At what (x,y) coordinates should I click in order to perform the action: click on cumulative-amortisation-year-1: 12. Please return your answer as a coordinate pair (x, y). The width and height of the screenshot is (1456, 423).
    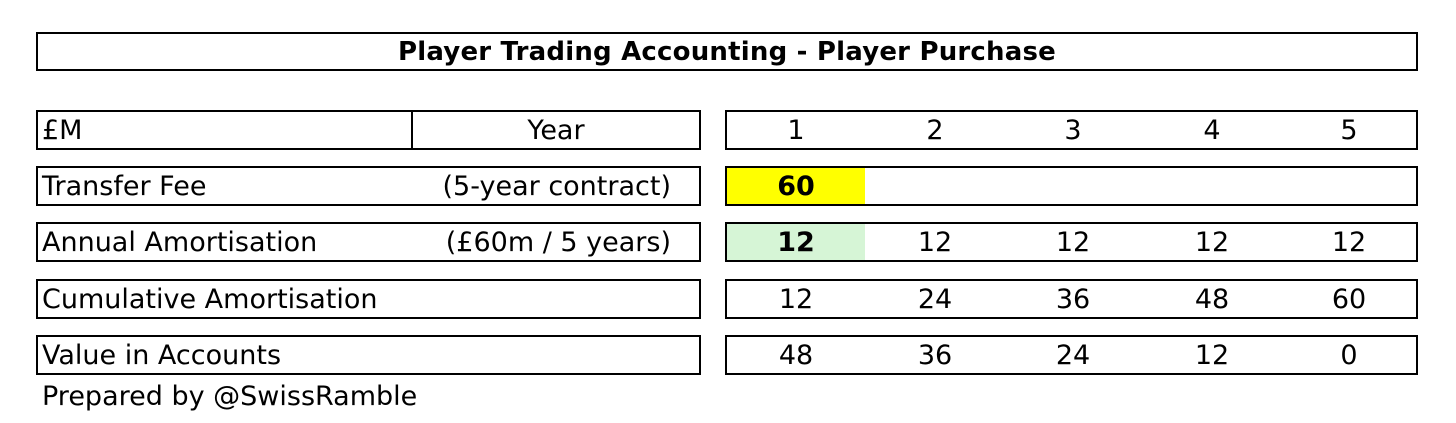
    Looking at the image, I should click on (796, 299).